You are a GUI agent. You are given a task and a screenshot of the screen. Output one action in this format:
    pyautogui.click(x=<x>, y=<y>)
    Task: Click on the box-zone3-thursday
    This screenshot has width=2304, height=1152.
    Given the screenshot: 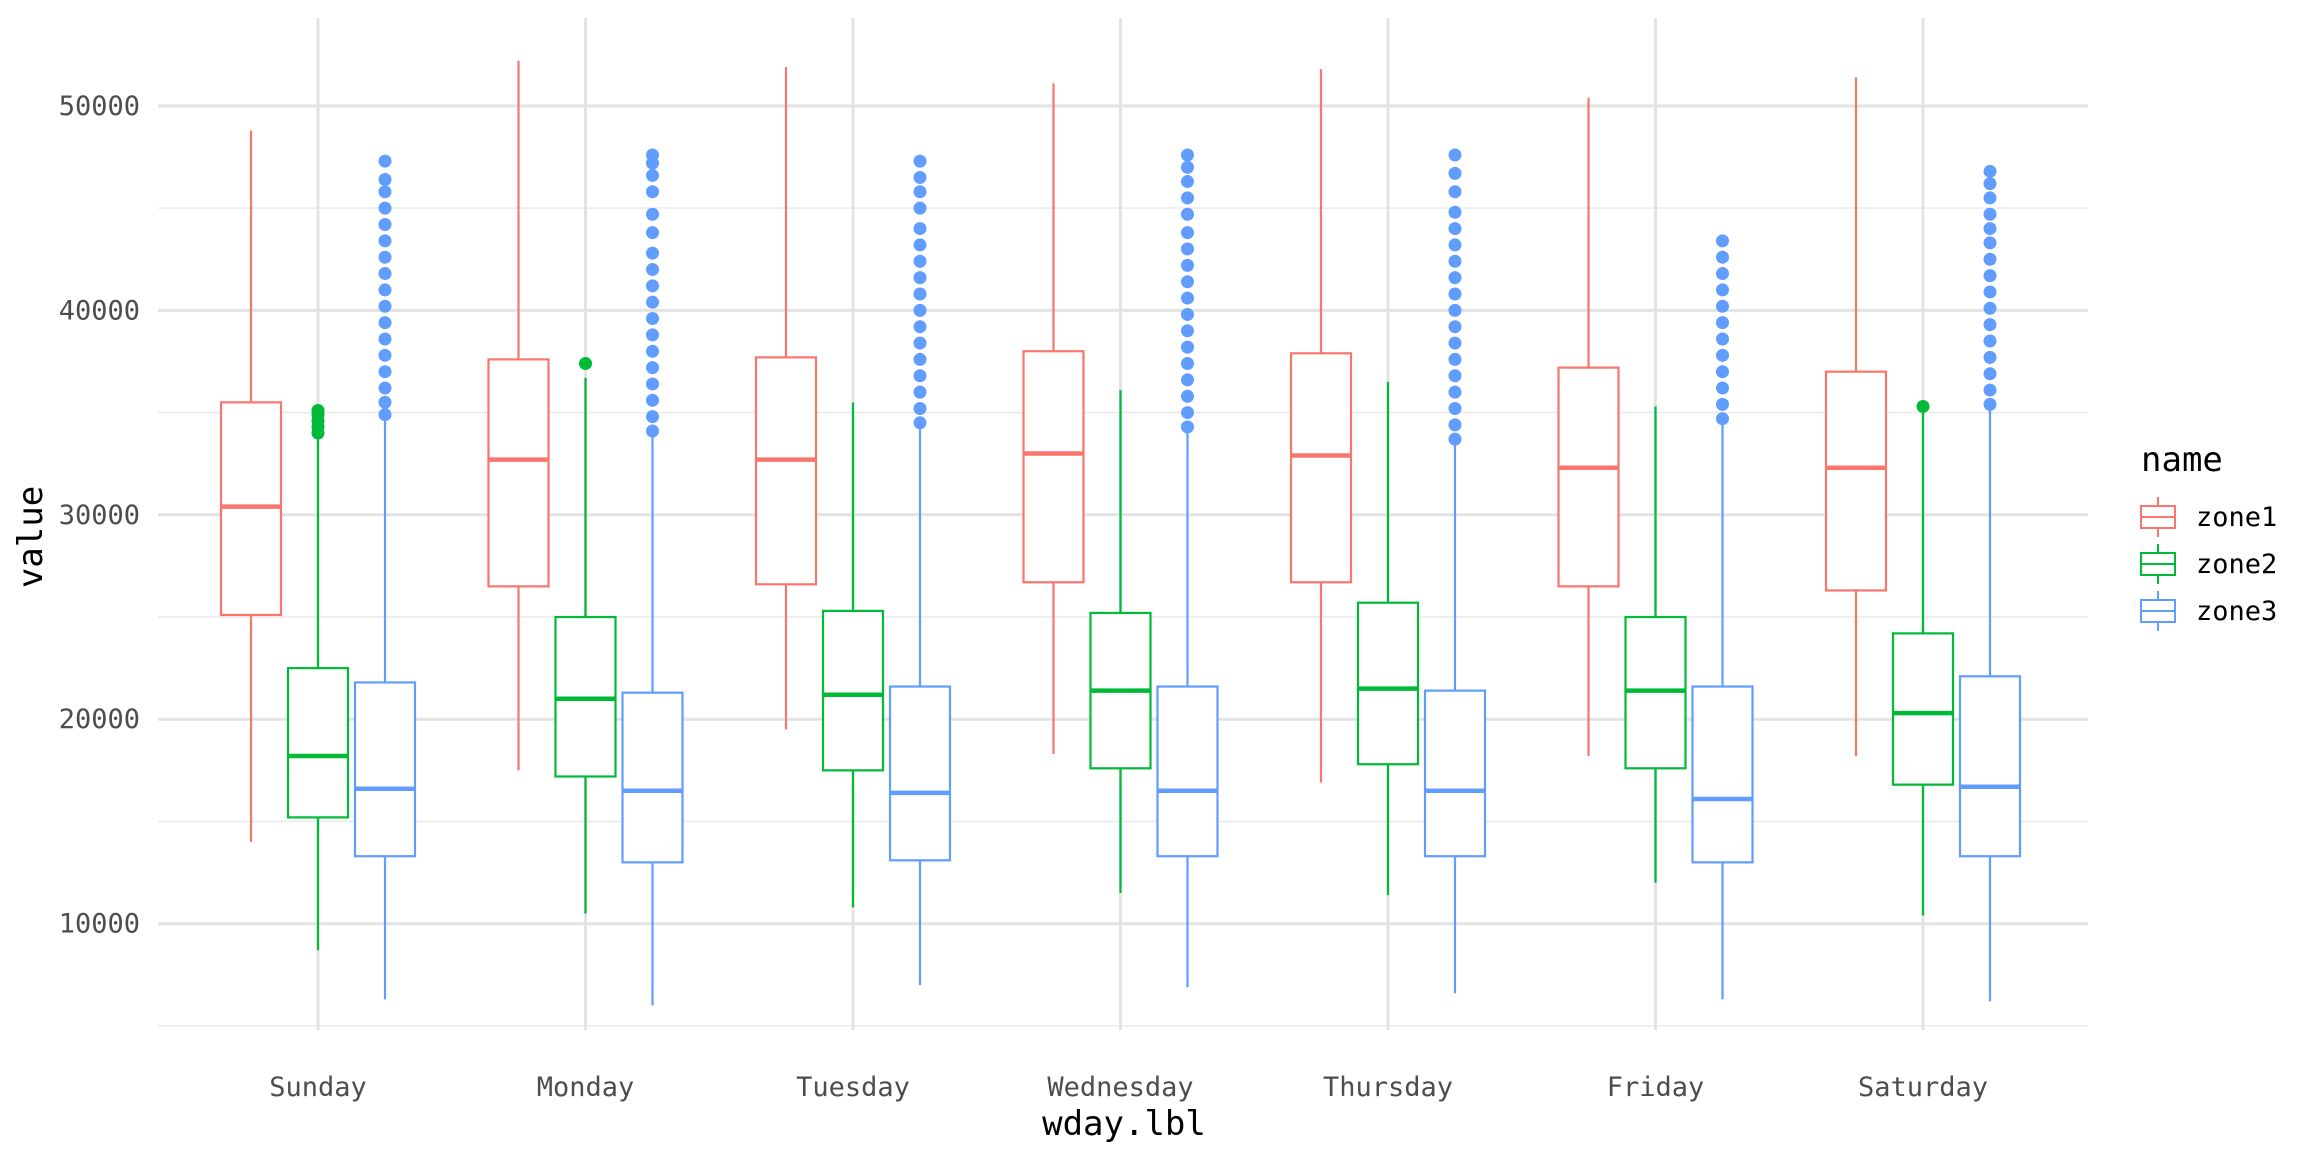 What is the action you would take?
    pyautogui.click(x=1455, y=571)
    